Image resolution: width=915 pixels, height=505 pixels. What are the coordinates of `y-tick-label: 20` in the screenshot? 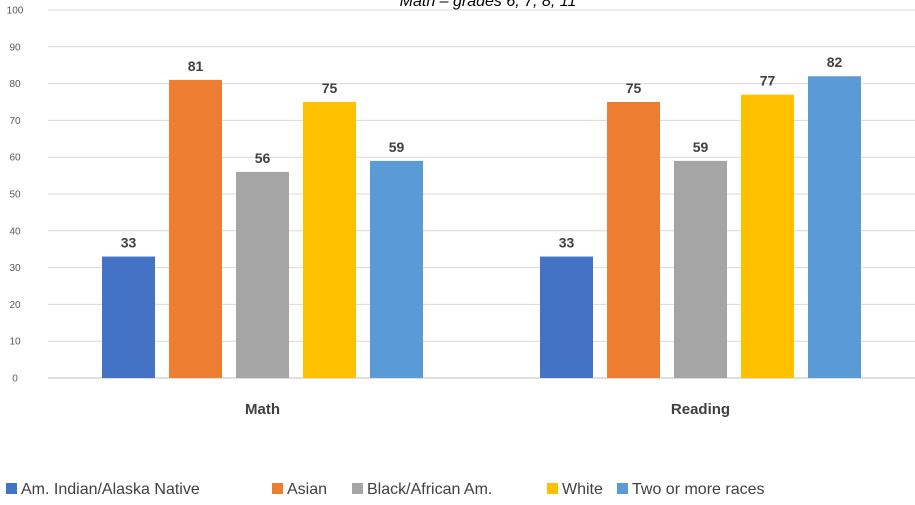 It's located at (15, 305).